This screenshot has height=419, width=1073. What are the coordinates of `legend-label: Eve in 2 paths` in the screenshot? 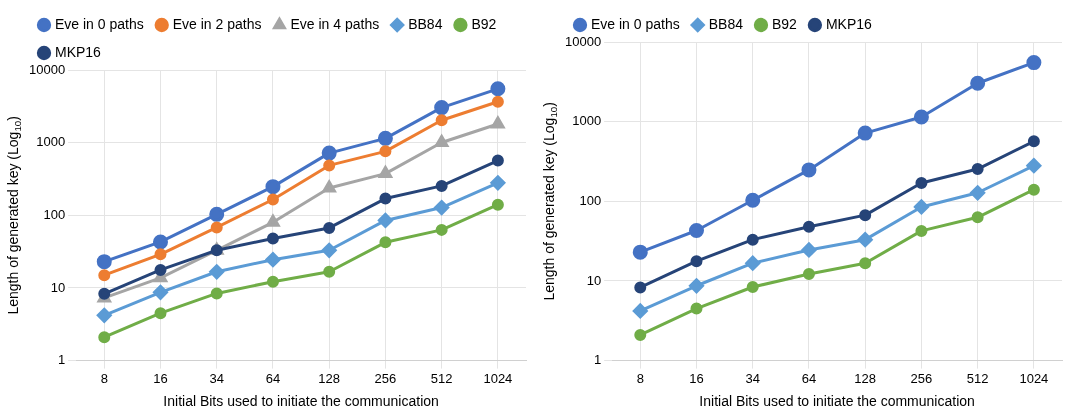 It's located at (217, 23).